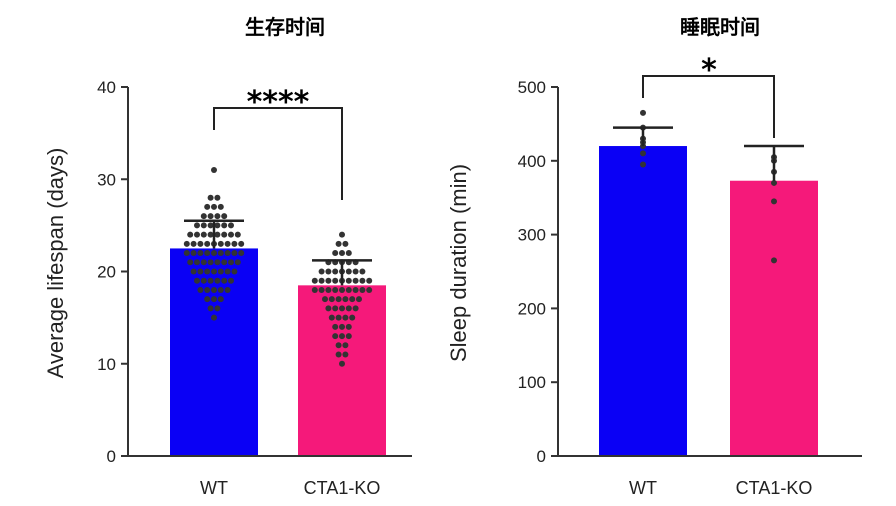  What do you see at coordinates (532, 235) in the screenshot?
I see `y-tick-label-sleep-3: 300` at bounding box center [532, 235].